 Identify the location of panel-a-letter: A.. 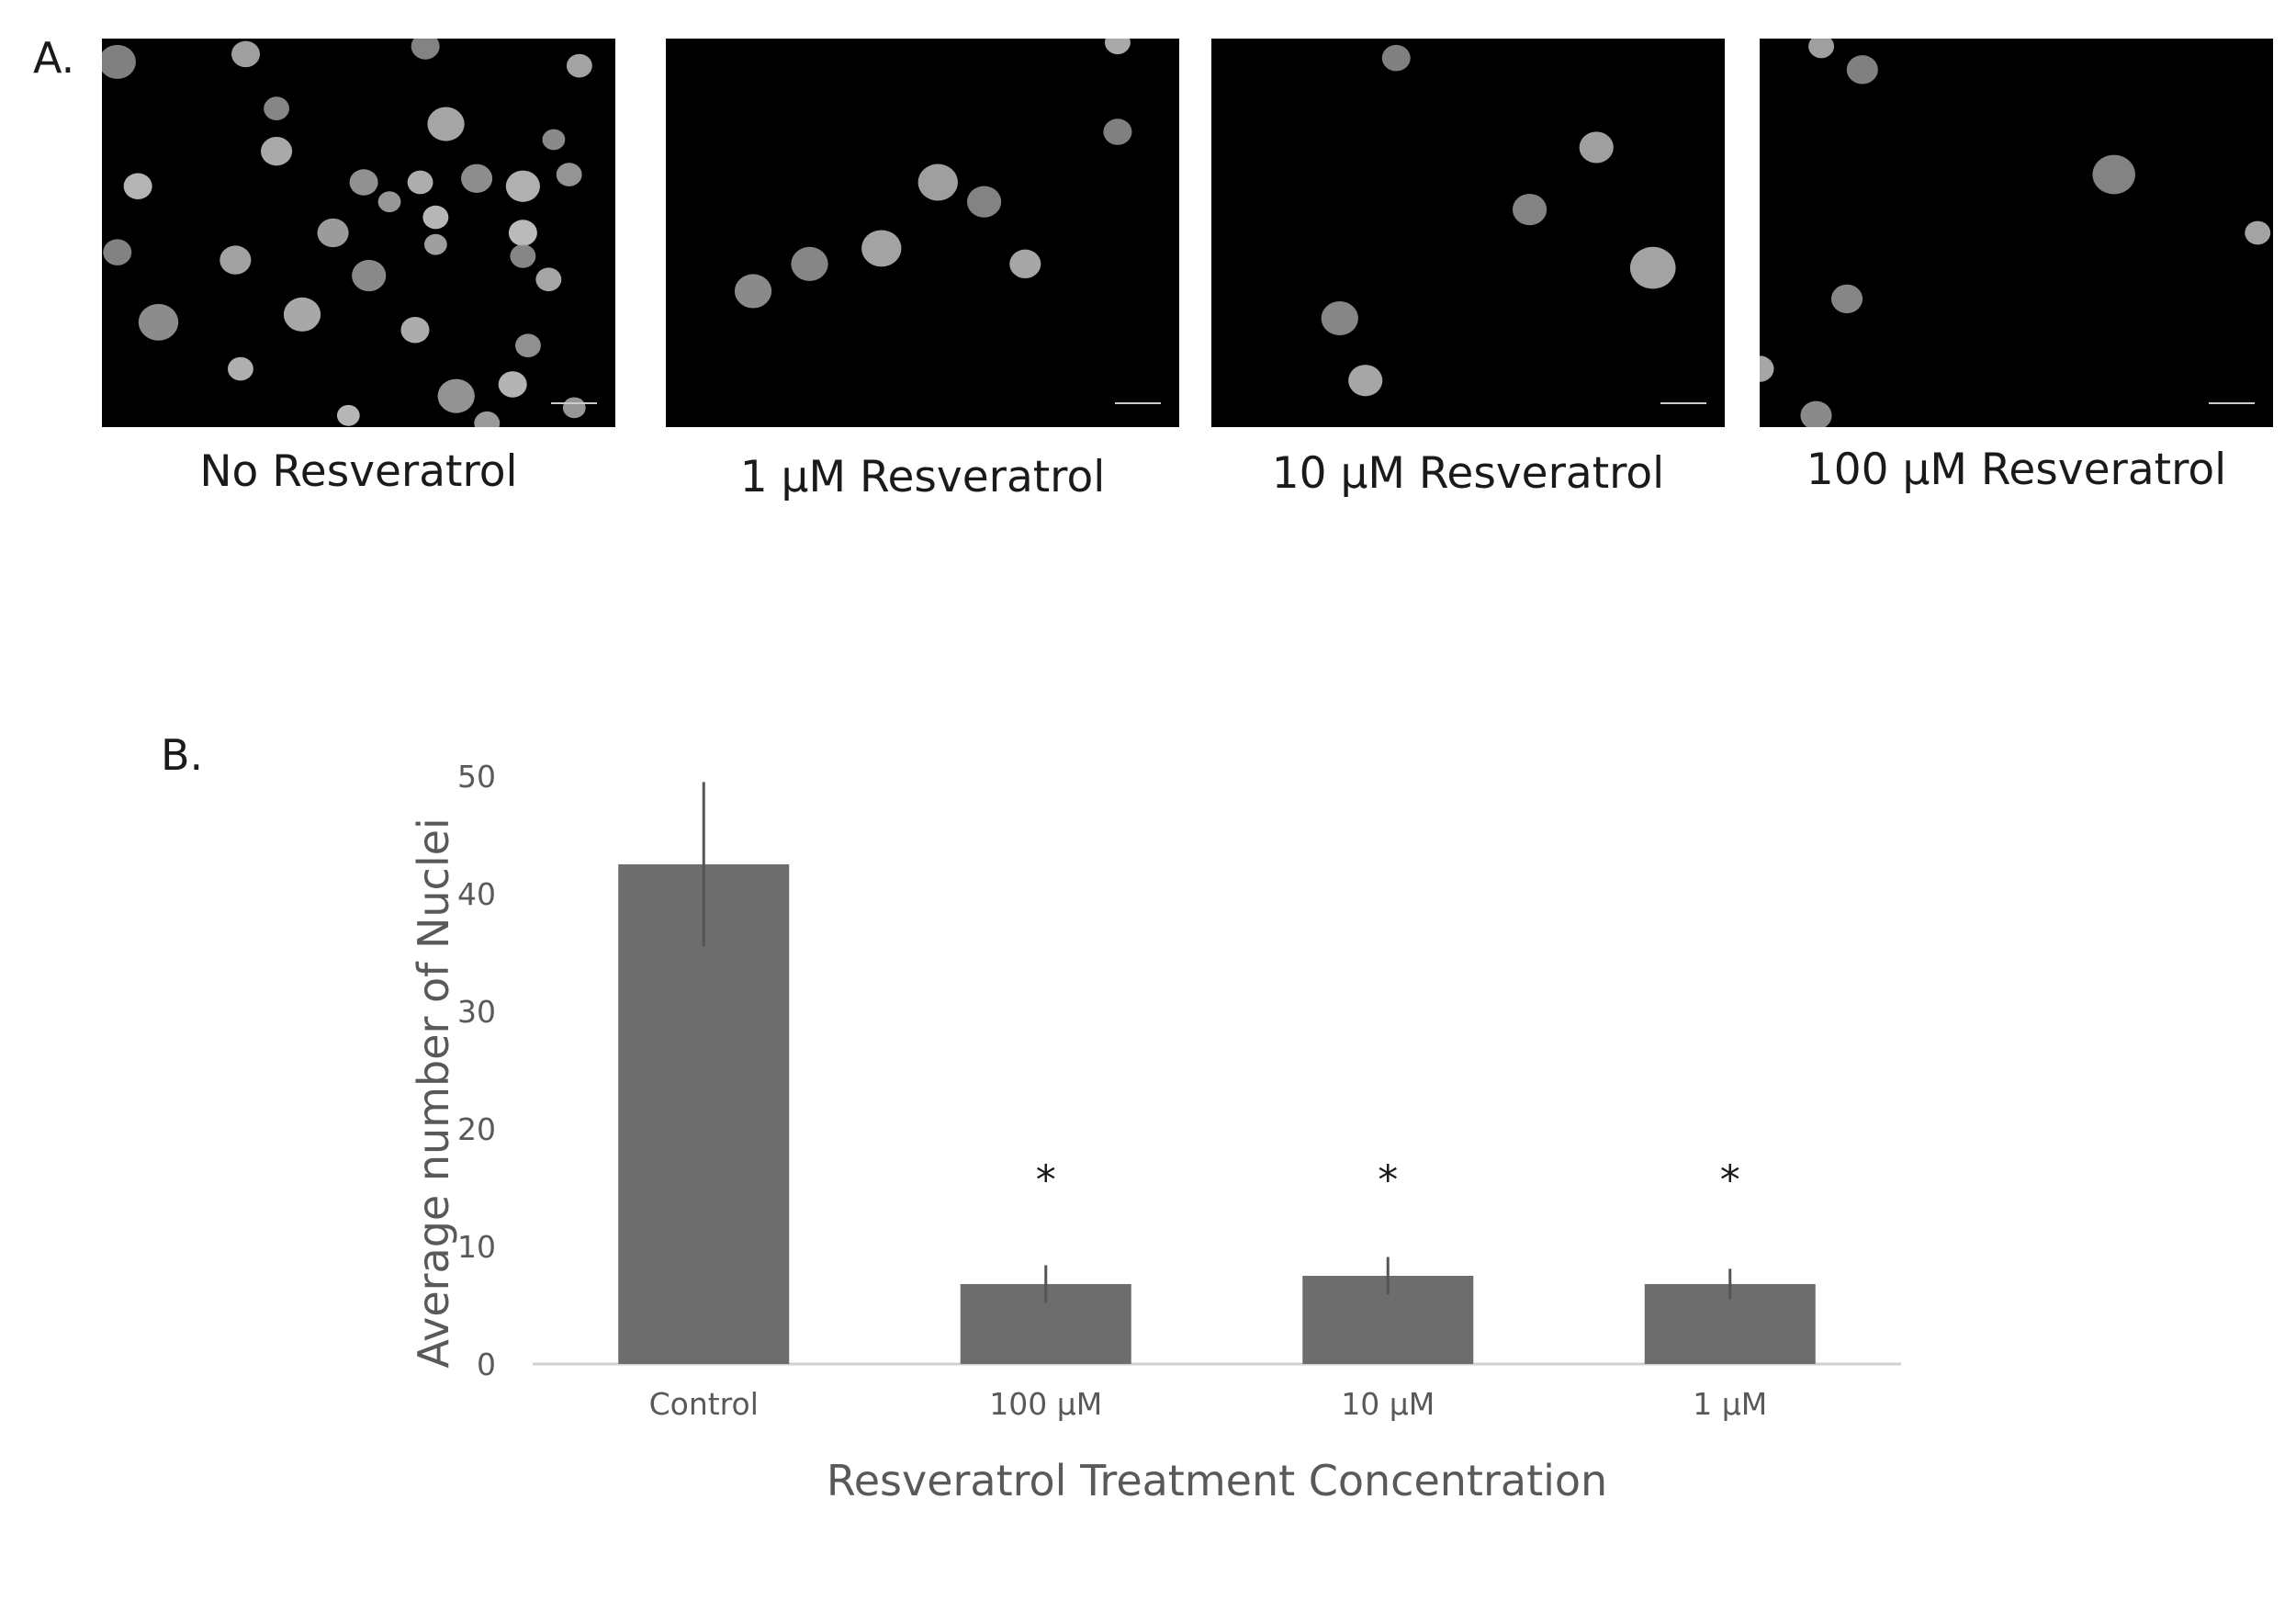
(54, 58).